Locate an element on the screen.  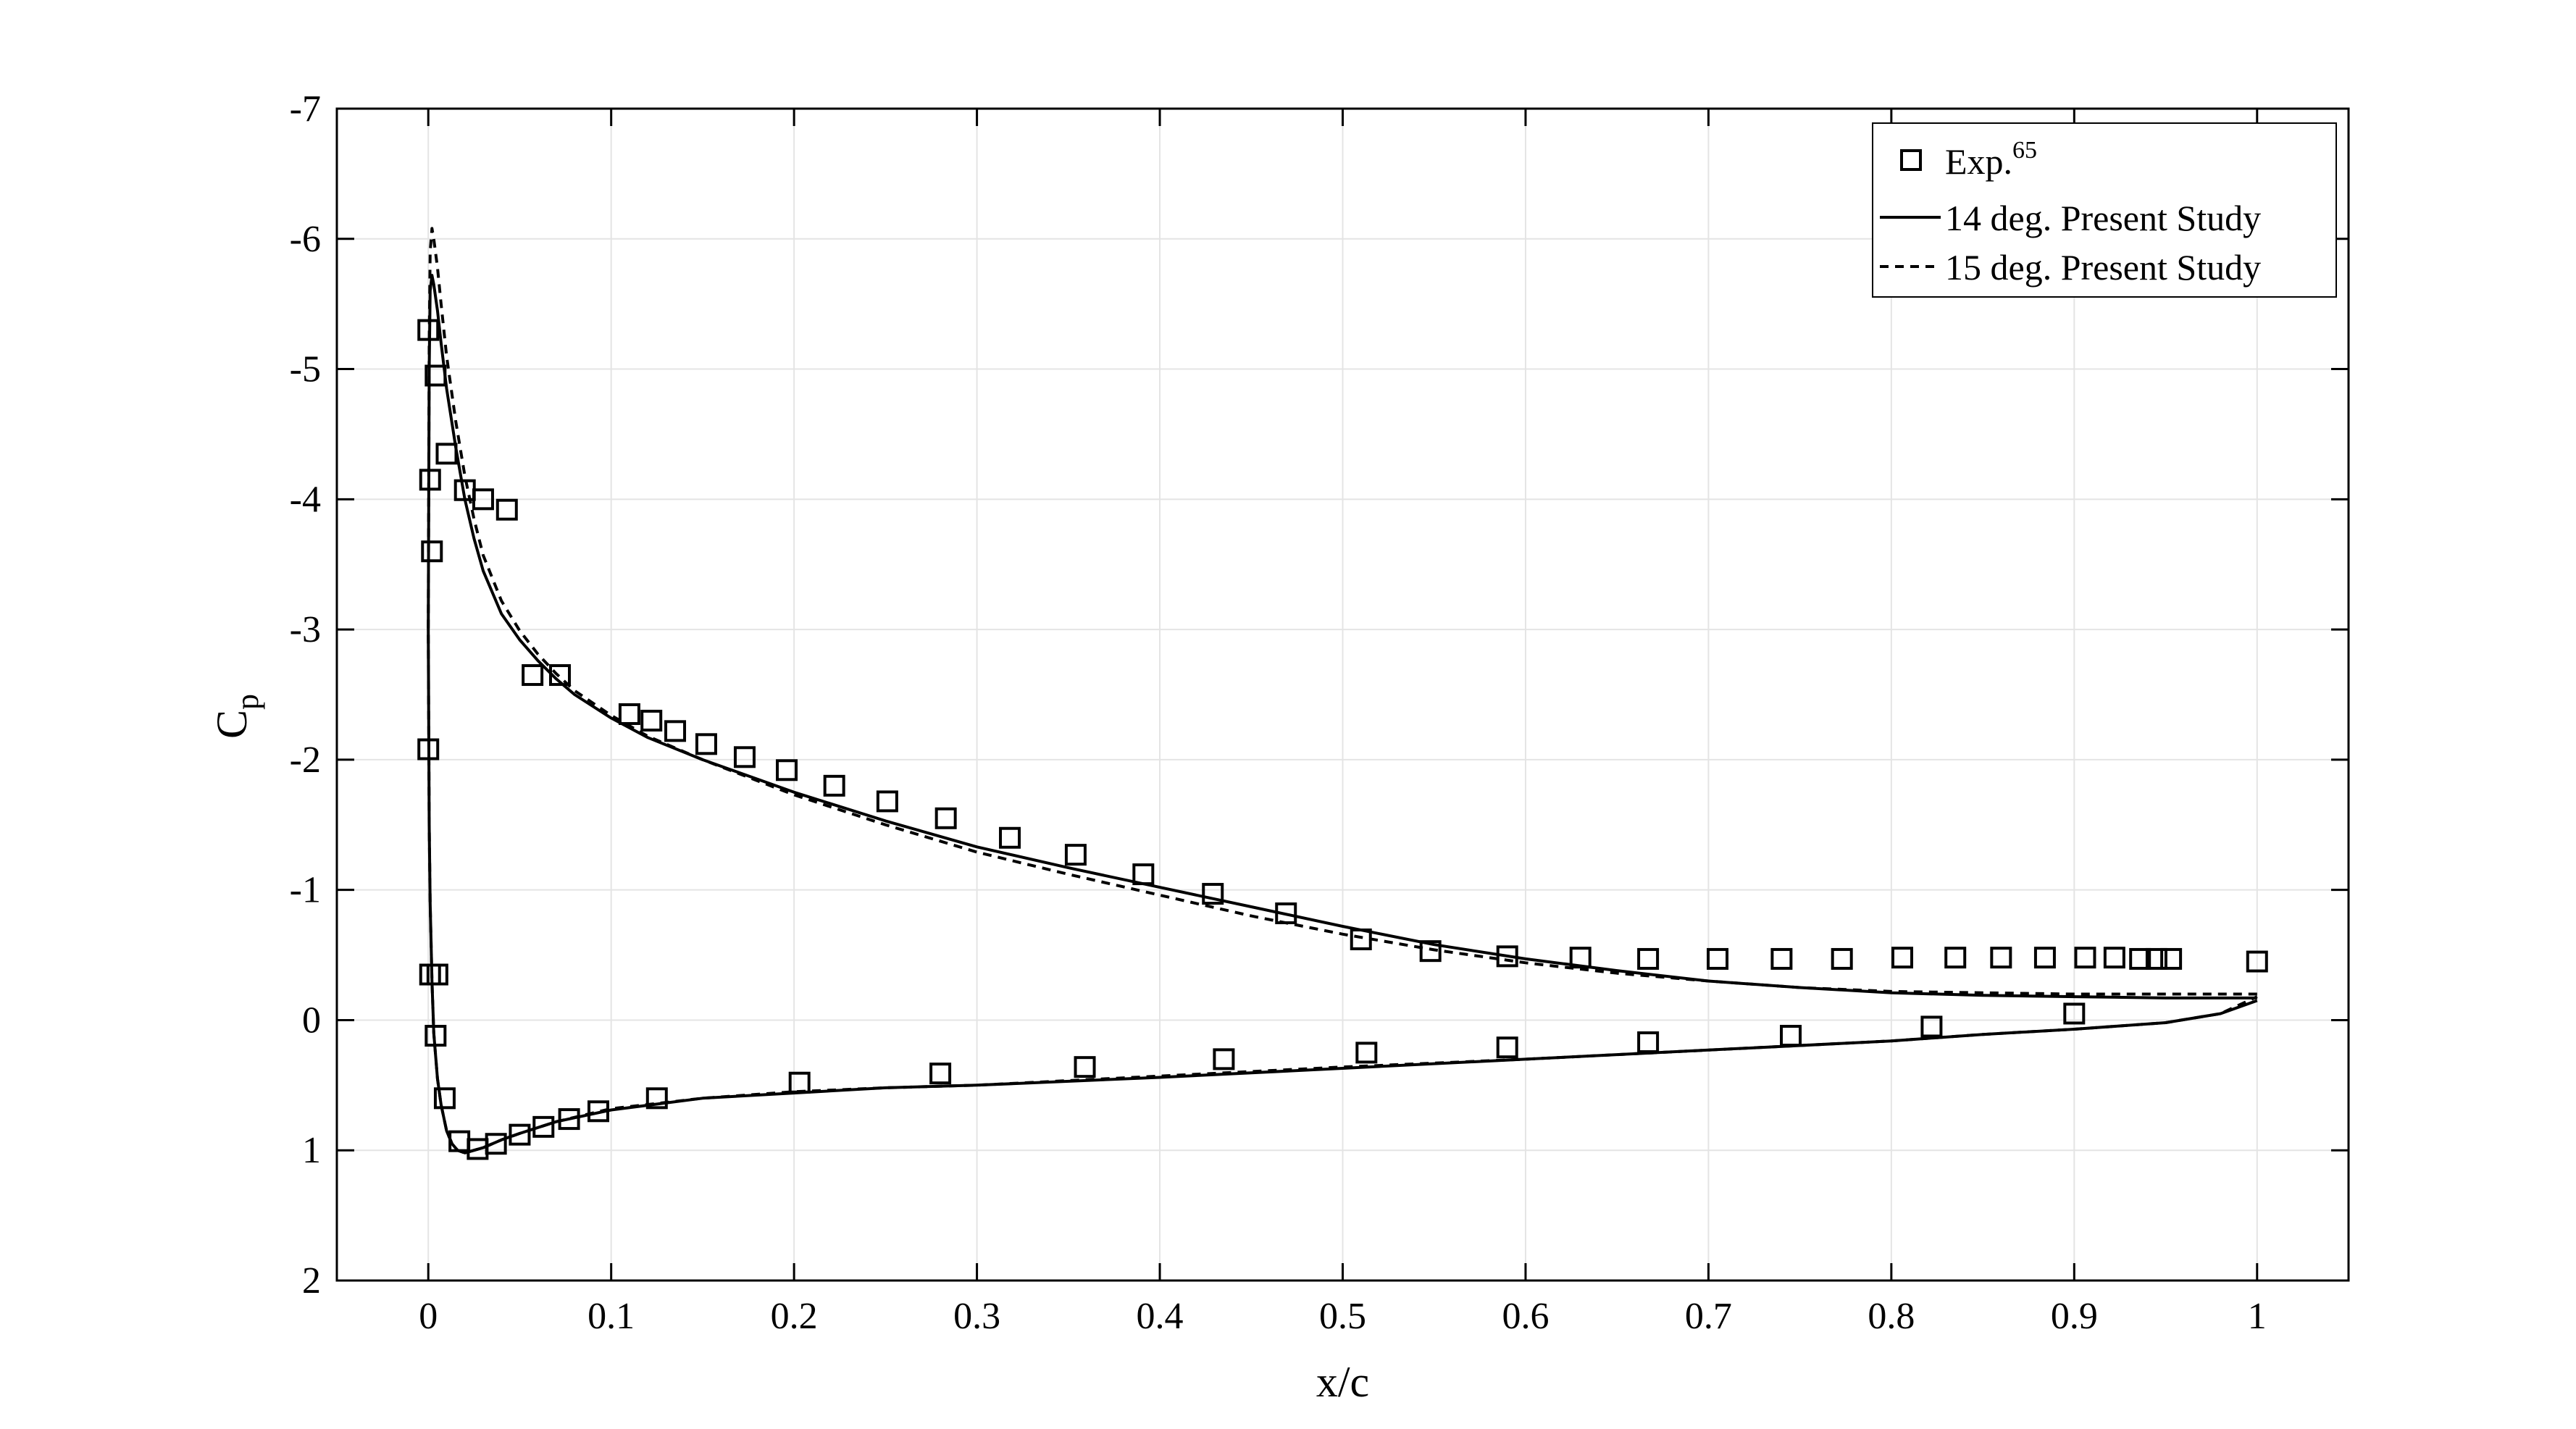
y-axis-label: Cp is located at coordinates (236, 716).